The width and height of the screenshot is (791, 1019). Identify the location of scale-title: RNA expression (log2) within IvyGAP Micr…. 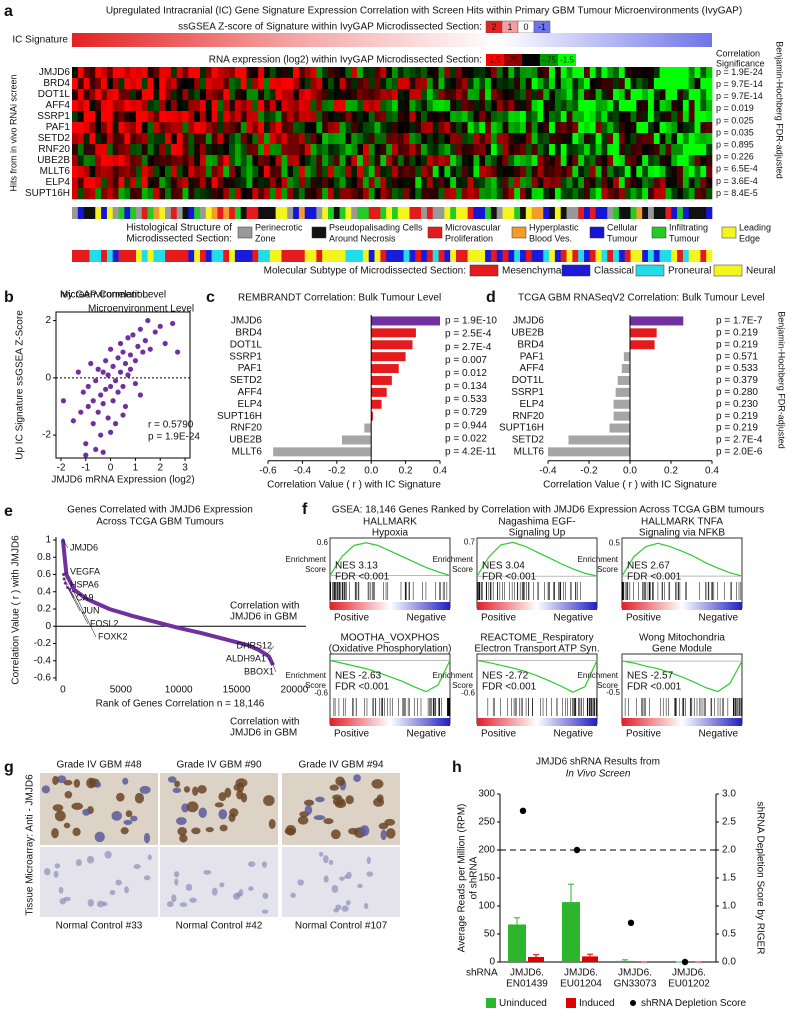
(345, 60).